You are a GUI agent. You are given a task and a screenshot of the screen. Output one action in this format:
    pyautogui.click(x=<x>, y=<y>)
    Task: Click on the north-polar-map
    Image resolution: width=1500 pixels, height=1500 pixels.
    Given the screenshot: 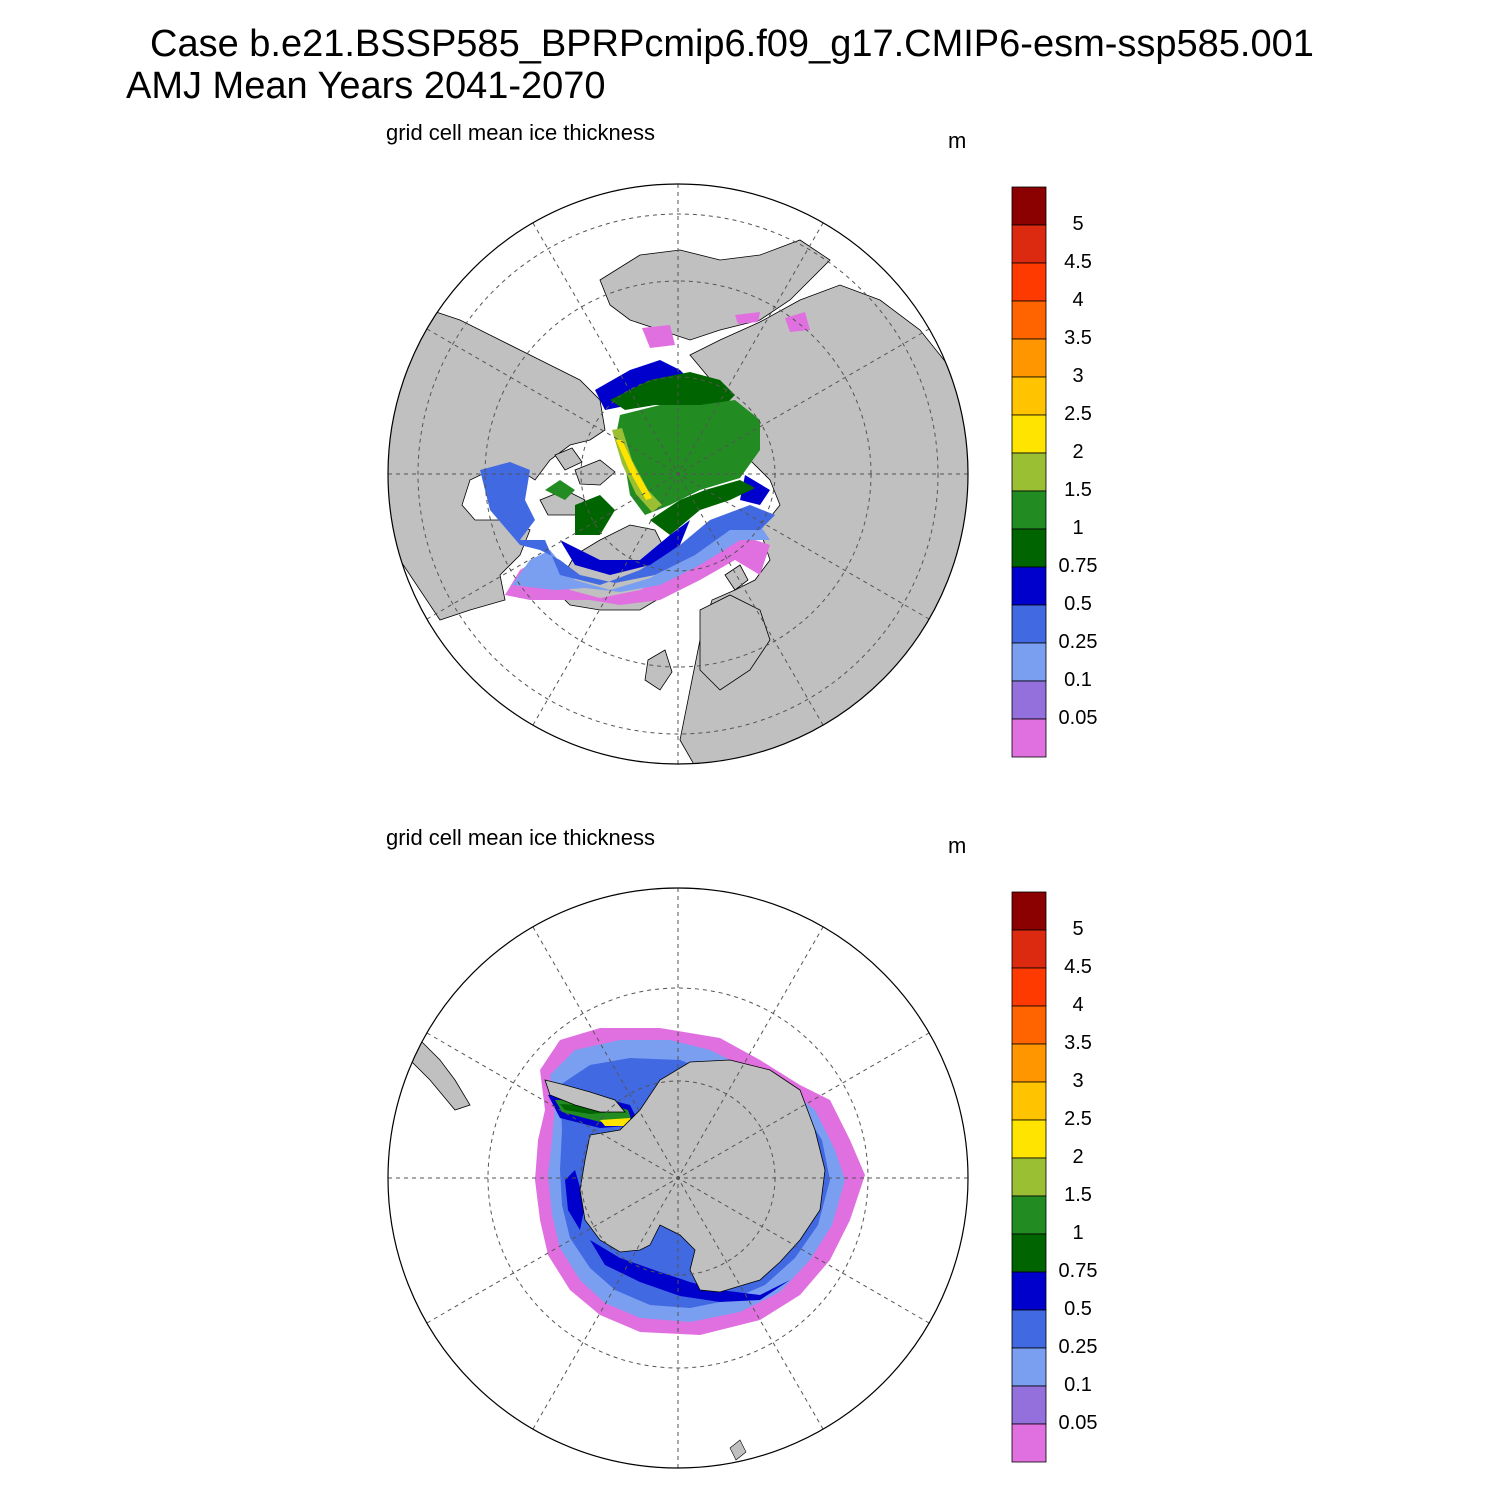 What is the action you would take?
    pyautogui.click(x=678, y=474)
    